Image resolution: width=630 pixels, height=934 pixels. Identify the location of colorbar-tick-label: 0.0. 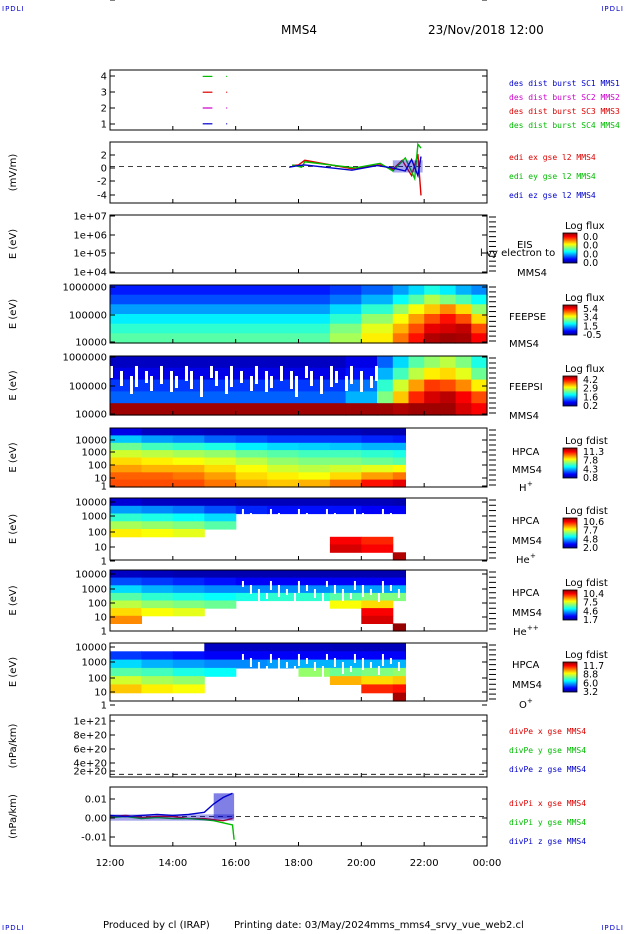
(590, 263).